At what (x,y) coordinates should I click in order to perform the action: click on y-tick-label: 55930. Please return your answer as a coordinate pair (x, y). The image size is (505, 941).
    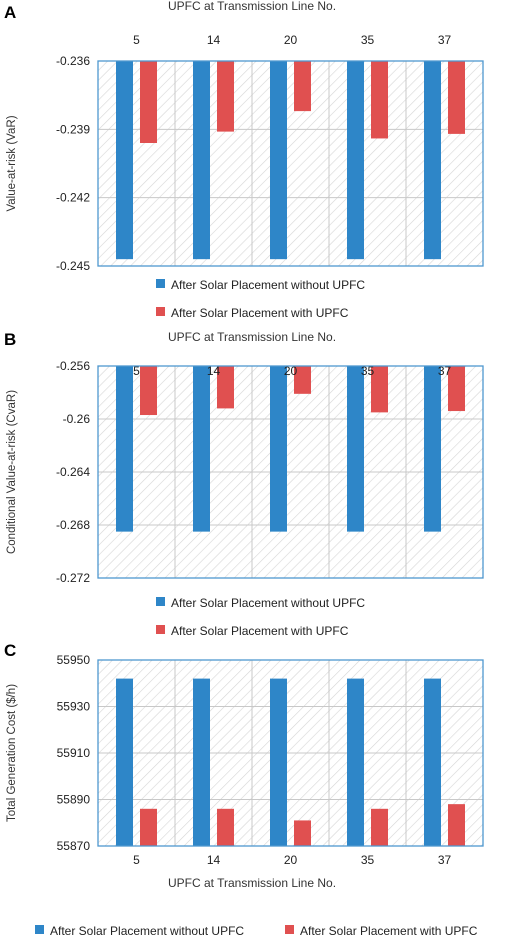
    Looking at the image, I should click on (74, 707).